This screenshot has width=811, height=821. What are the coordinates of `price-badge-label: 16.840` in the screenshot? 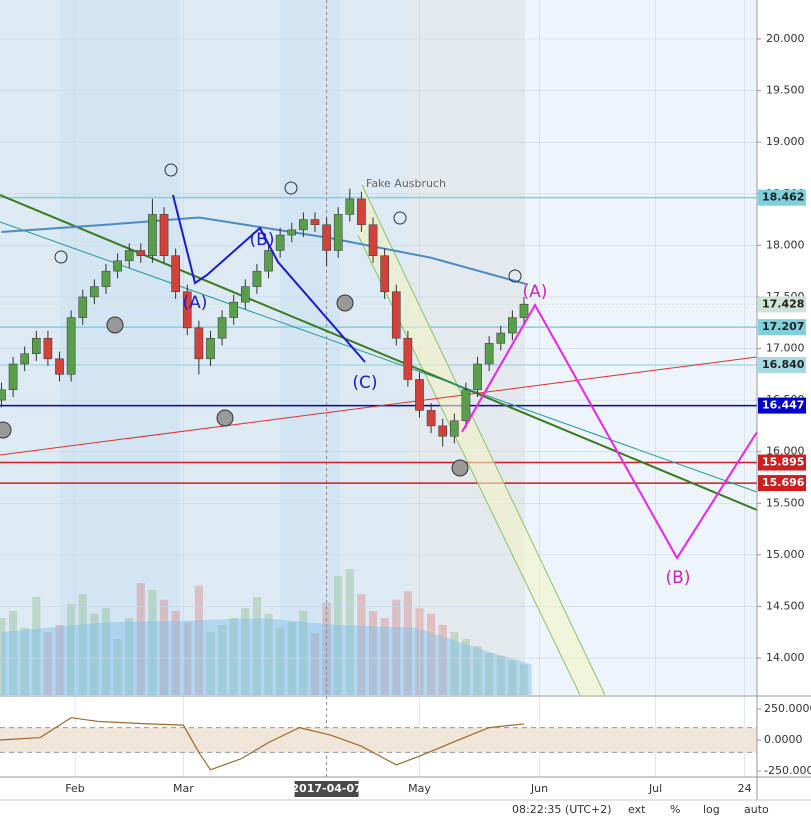 It's located at (783, 364).